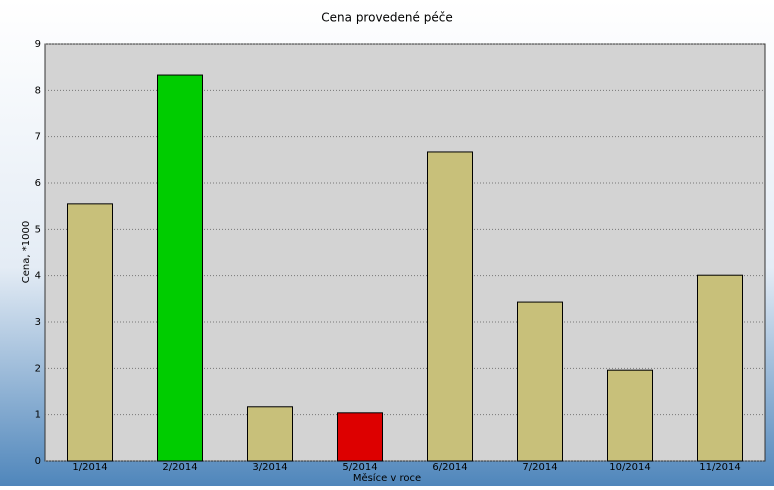 The width and height of the screenshot is (774, 490). What do you see at coordinates (38, 183) in the screenshot?
I see `y-tick-label: 6` at bounding box center [38, 183].